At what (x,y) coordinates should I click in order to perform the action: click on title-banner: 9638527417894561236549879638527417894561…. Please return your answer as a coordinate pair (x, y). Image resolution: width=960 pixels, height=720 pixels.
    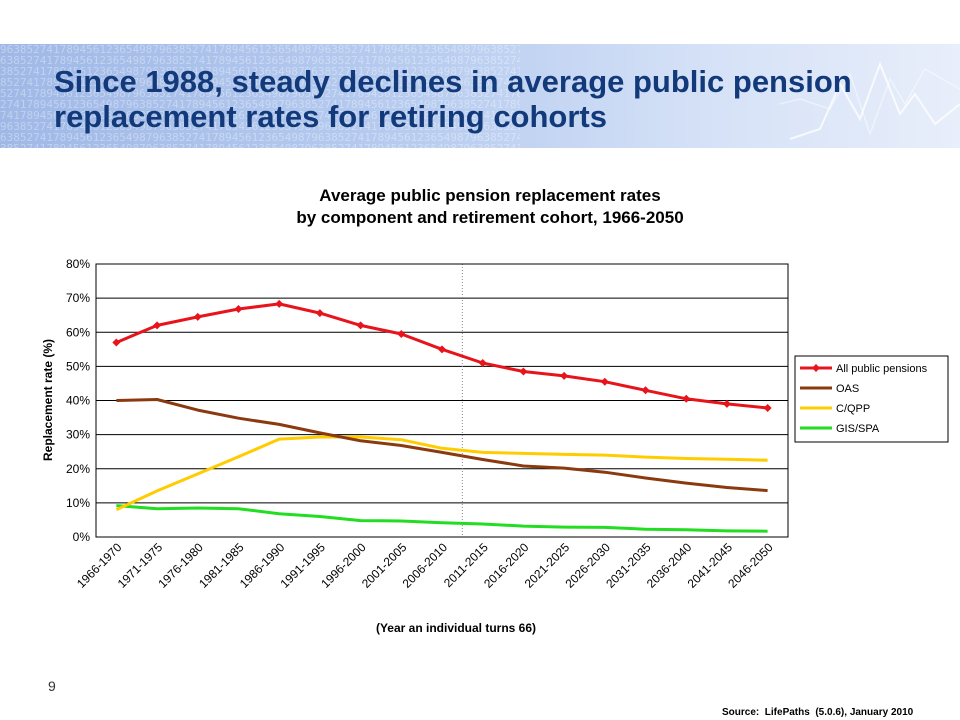
    Looking at the image, I should click on (480, 96).